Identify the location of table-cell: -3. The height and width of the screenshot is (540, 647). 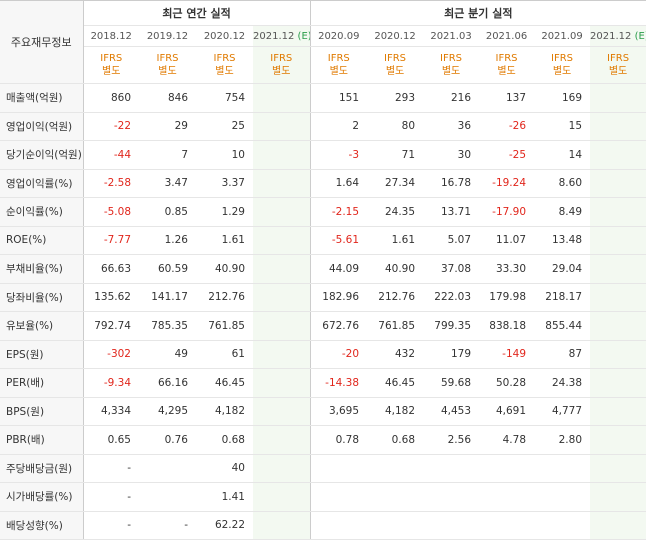
(339, 155).